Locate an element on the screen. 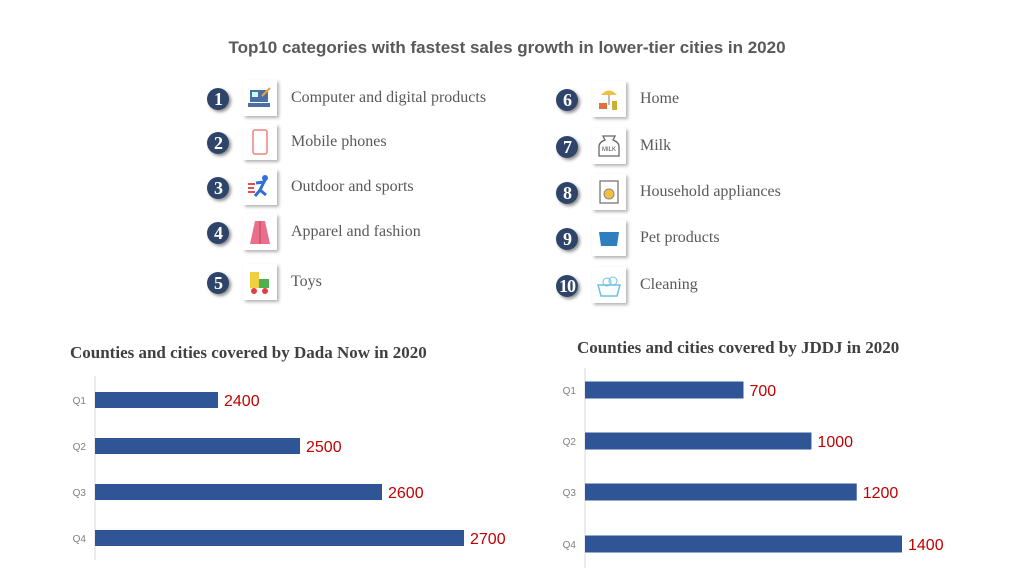 The height and width of the screenshot is (576, 1024). category-label: Outdoor and sports is located at coordinates (352, 186).